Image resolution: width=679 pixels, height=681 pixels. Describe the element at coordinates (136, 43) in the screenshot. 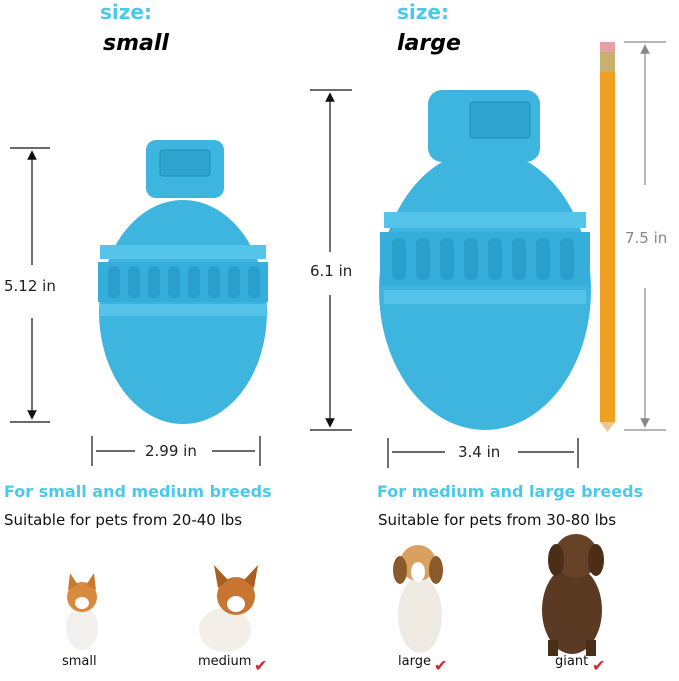

I see `small-size-value: small` at that location.